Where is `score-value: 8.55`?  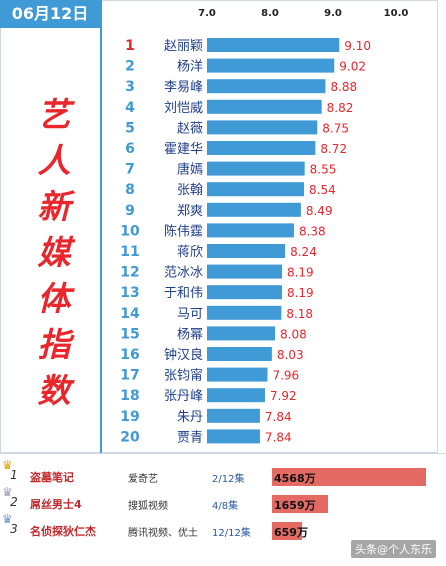 score-value: 8.55 is located at coordinates (323, 170).